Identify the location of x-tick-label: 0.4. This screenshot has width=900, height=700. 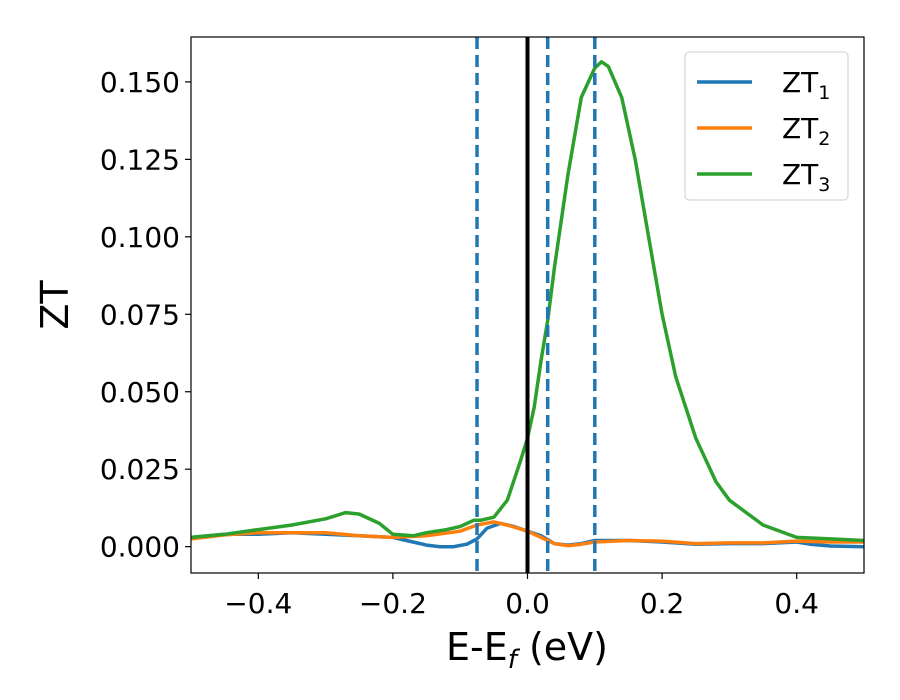
(796, 603).